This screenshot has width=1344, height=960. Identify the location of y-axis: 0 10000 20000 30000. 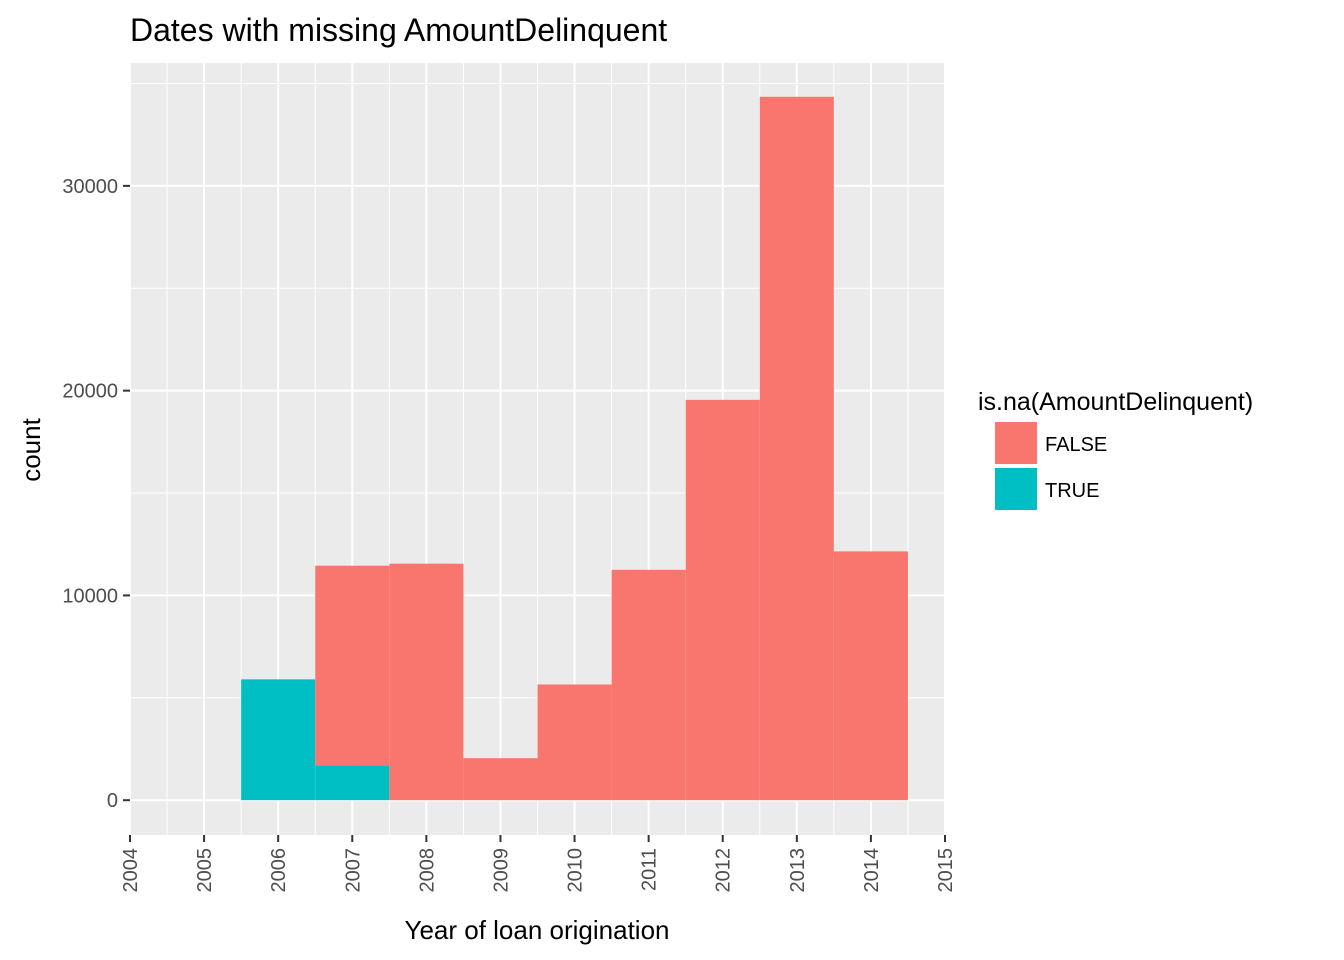
(96, 494).